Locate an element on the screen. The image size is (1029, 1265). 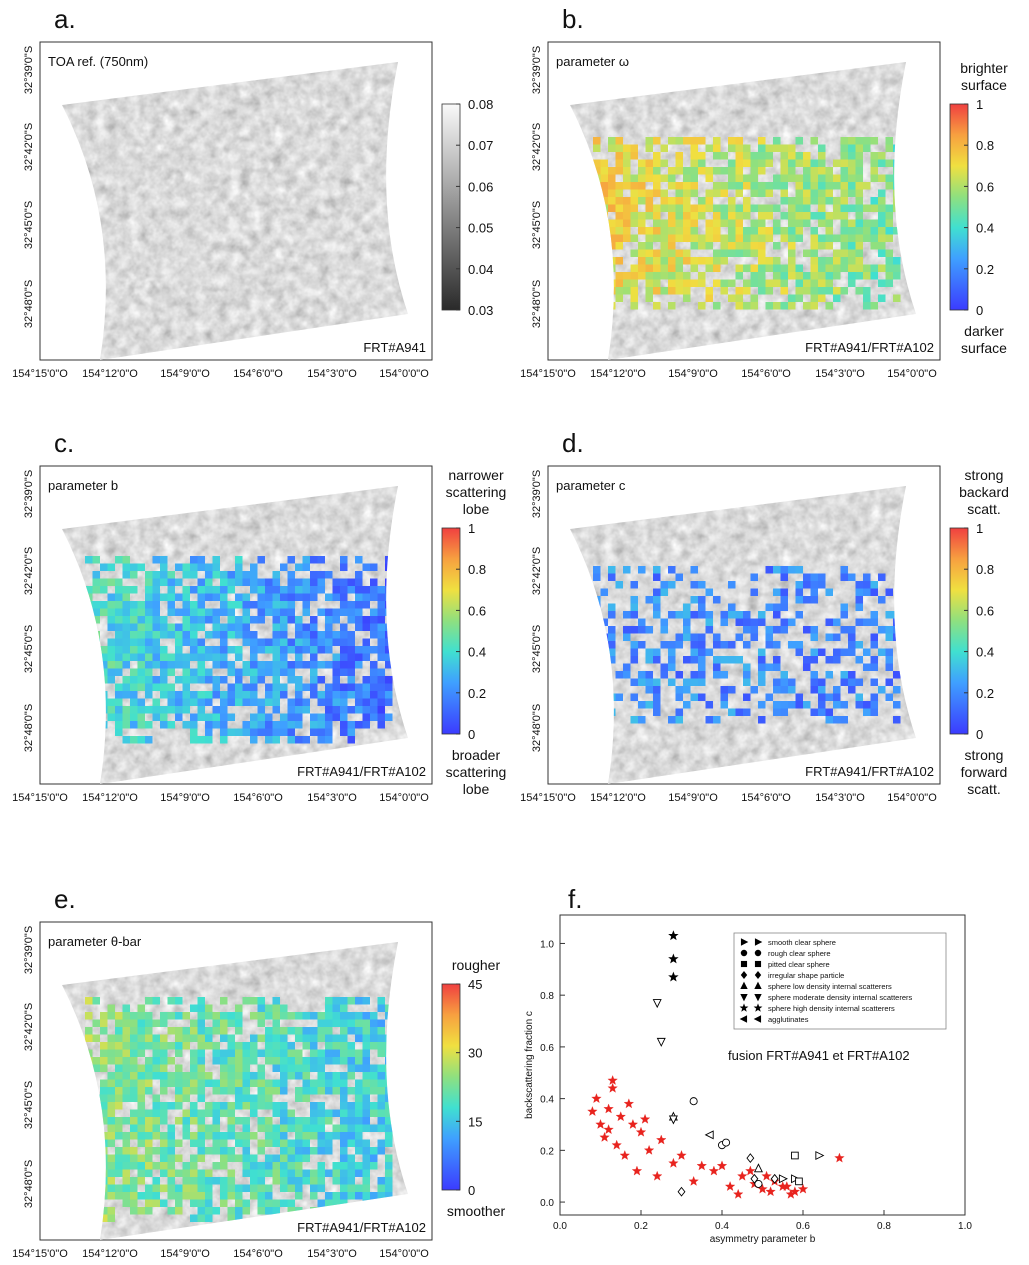
colorbar-tick-label: 0.05 is located at coordinates (480, 228).